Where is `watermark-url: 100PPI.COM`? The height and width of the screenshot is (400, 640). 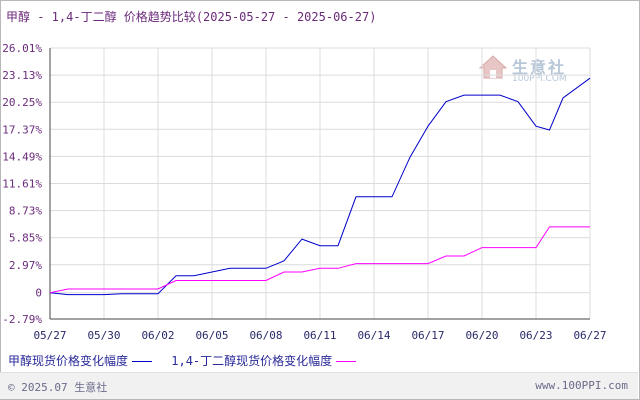 watermark-url: 100PPI.COM is located at coordinates (539, 79).